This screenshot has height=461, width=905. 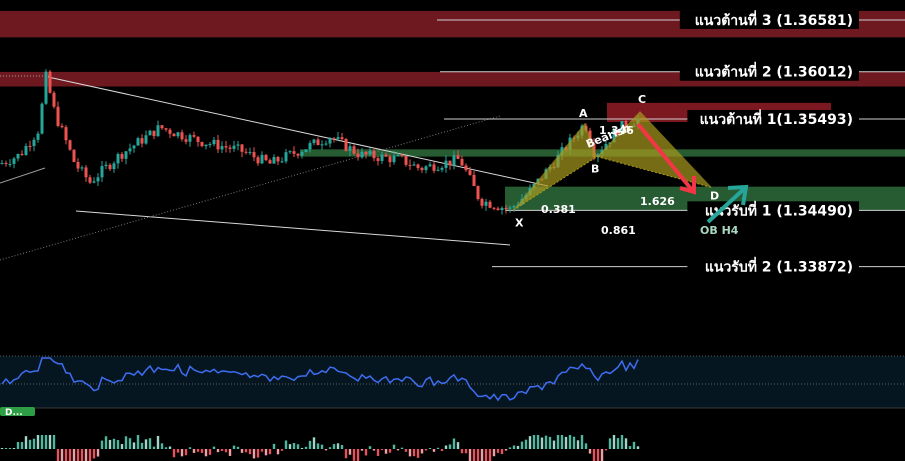 I want to click on ratio-xab: 0.381, so click(x=558, y=209).